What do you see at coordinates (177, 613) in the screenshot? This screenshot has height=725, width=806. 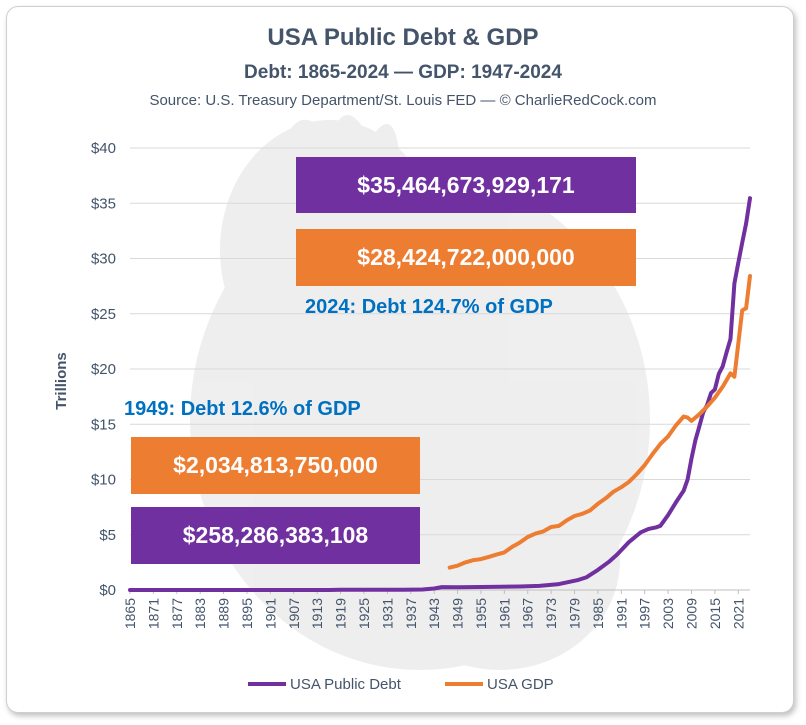 I see `x-tick-label: 1877` at bounding box center [177, 613].